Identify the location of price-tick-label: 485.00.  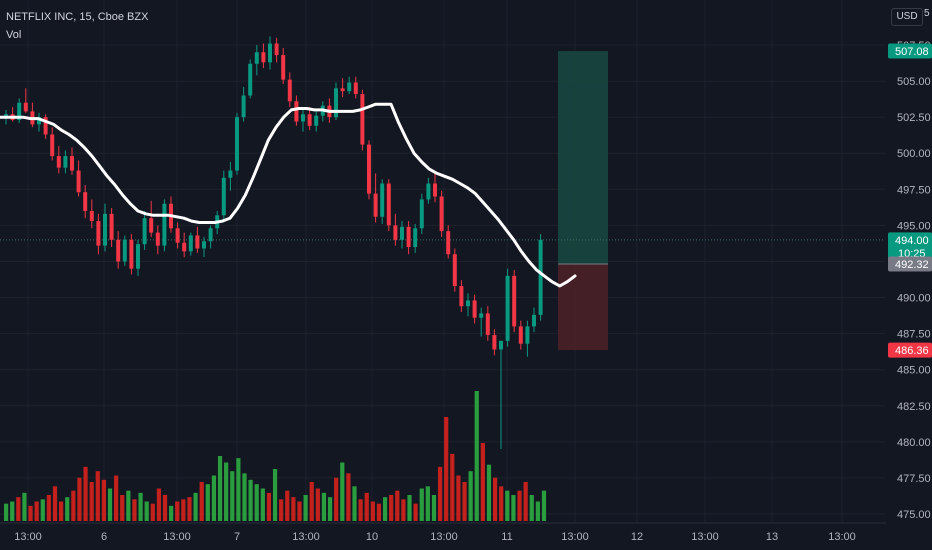
(914, 371).